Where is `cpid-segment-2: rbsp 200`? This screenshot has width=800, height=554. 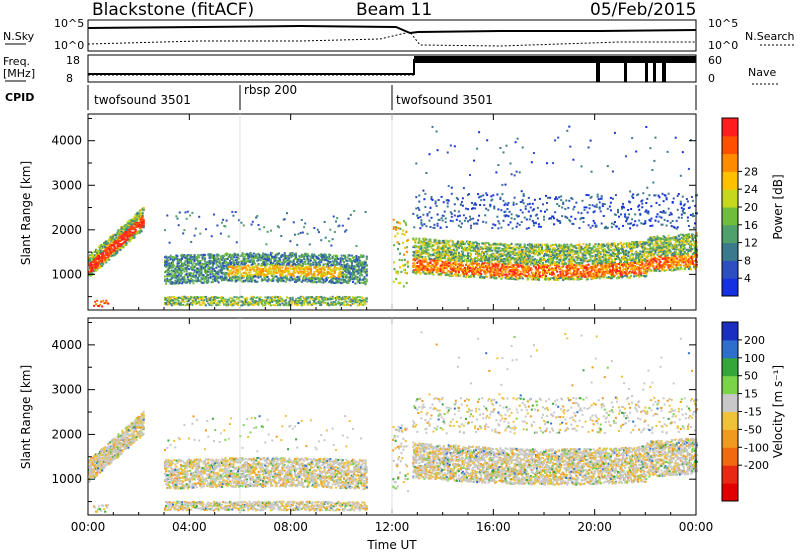 cpid-segment-2: rbsp 200 is located at coordinates (270, 90).